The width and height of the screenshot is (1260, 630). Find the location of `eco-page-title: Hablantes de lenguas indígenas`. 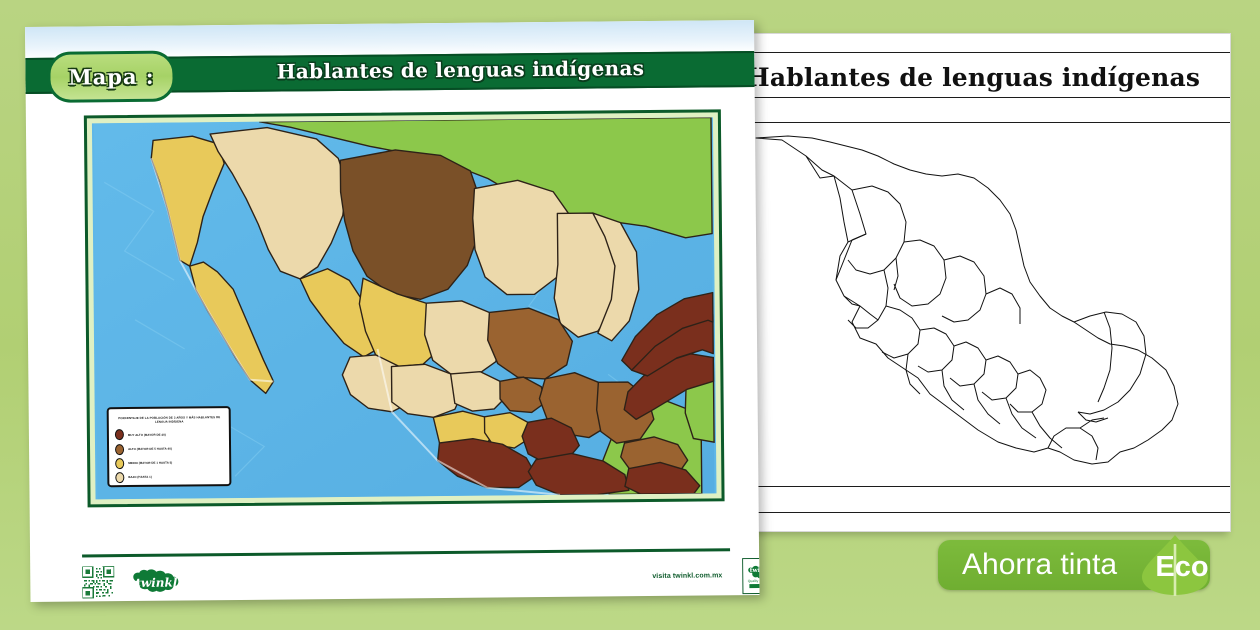

eco-page-title: Hablantes de lenguas indígenas is located at coordinates (973, 77).